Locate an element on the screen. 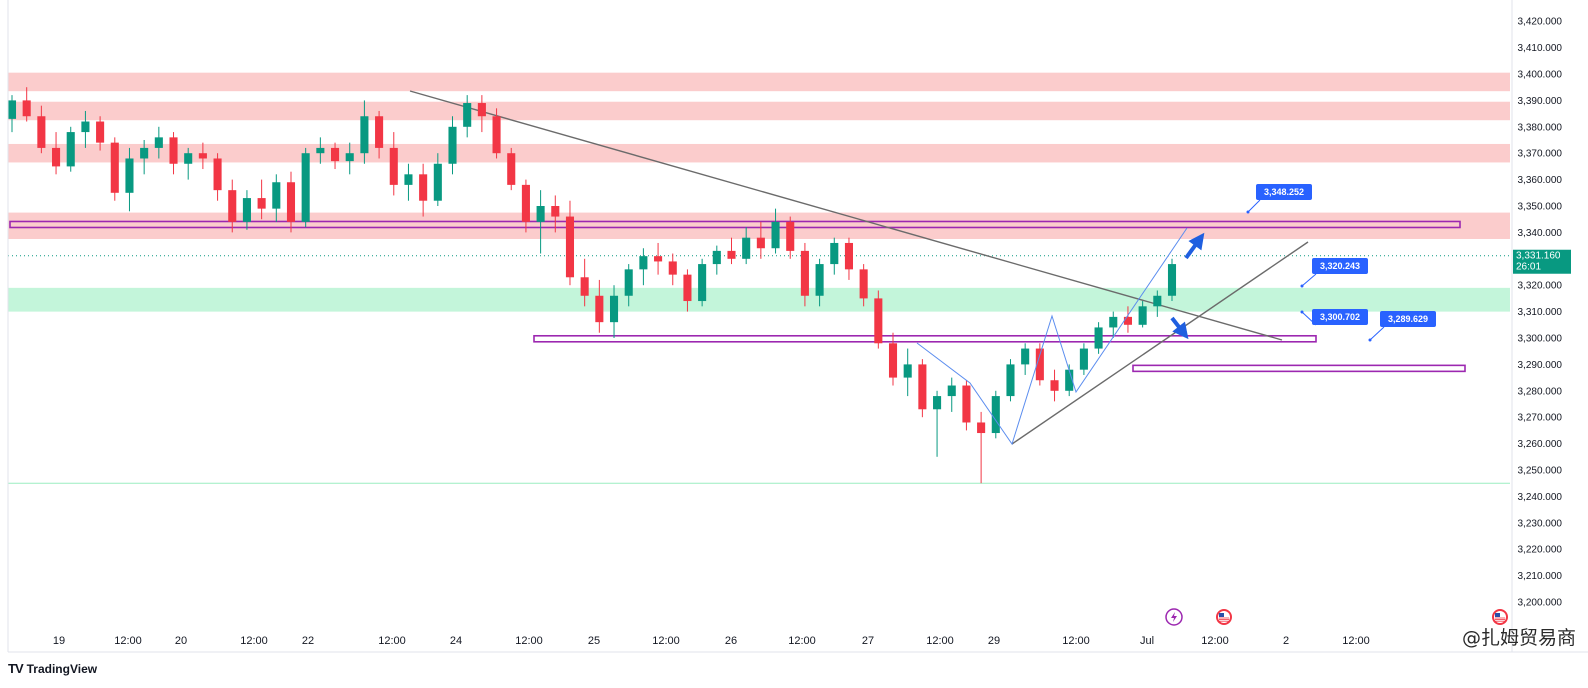 The width and height of the screenshot is (1588, 688). current-price-badge-bg is located at coordinates (1542, 261).